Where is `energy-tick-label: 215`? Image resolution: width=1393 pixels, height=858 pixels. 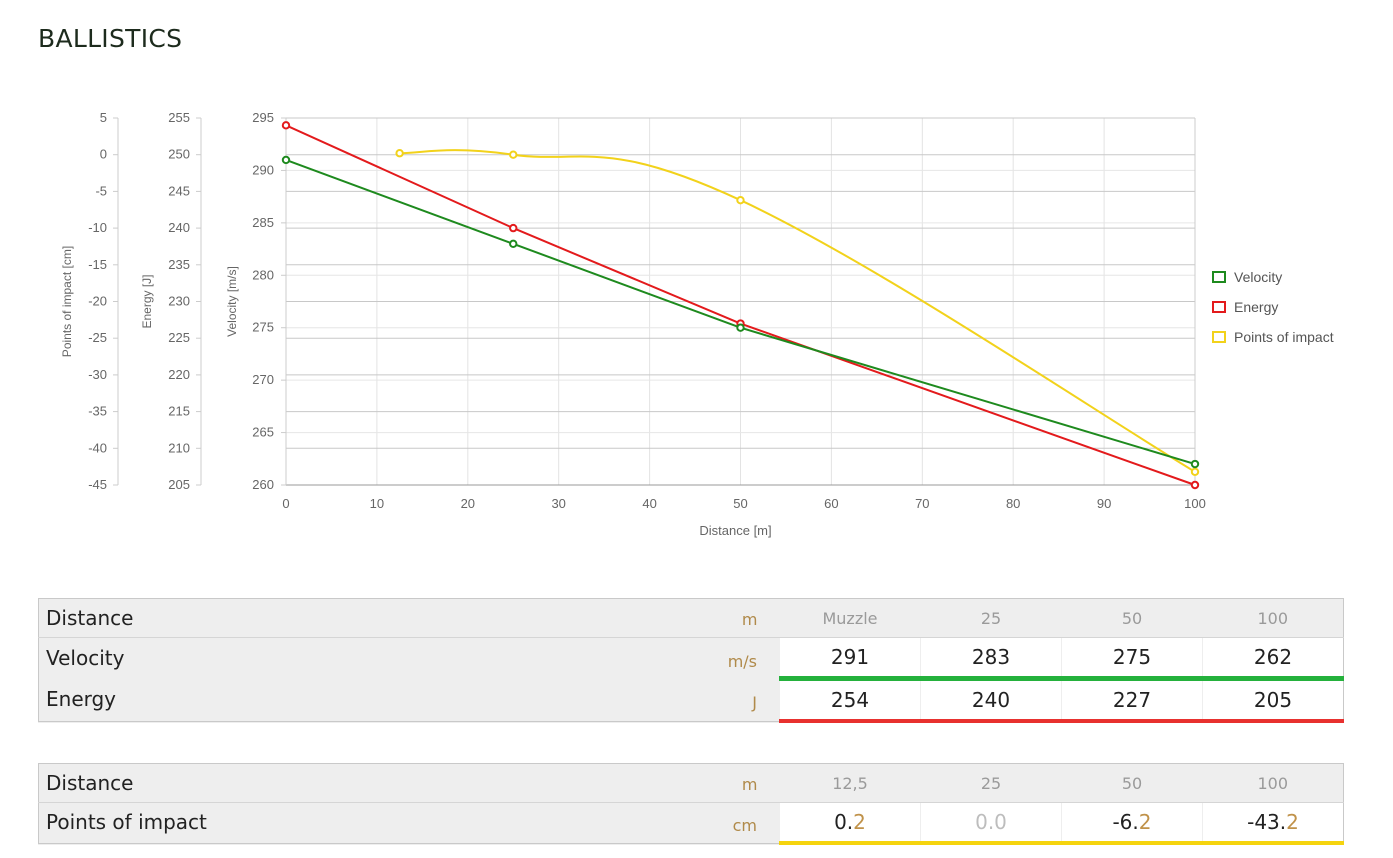
energy-tick-label: 215 is located at coordinates (179, 411).